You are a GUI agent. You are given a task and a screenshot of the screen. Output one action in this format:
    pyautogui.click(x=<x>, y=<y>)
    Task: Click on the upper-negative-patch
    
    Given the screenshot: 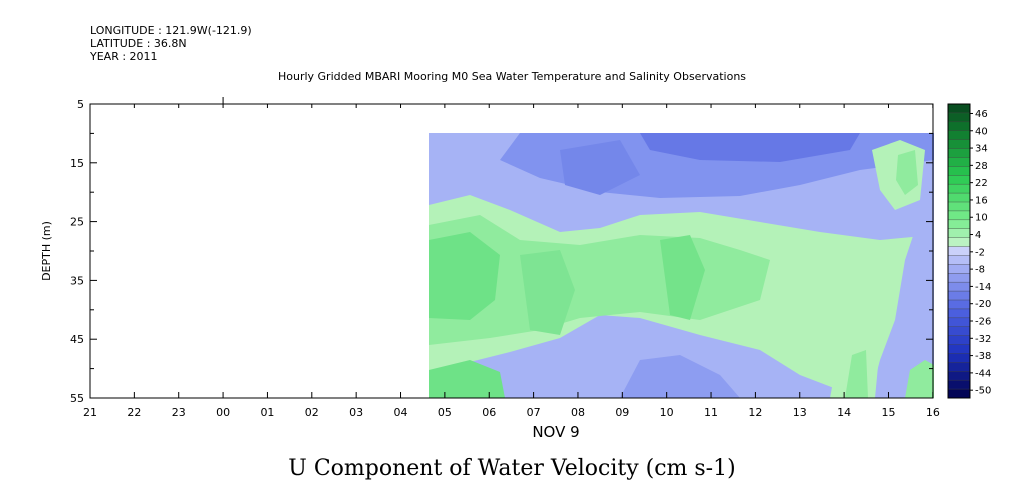 What is the action you would take?
    pyautogui.click(x=600, y=167)
    